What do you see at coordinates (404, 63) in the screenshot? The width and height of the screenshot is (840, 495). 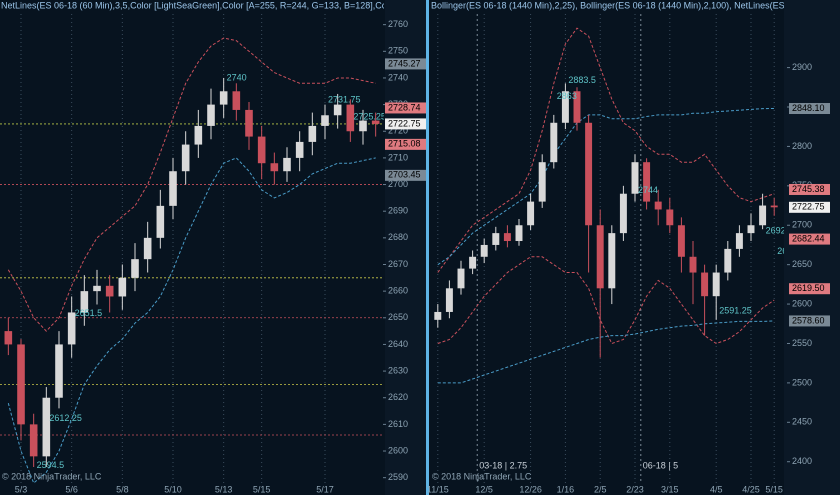 I see `price-badge-label: 2745.27` at bounding box center [404, 63].